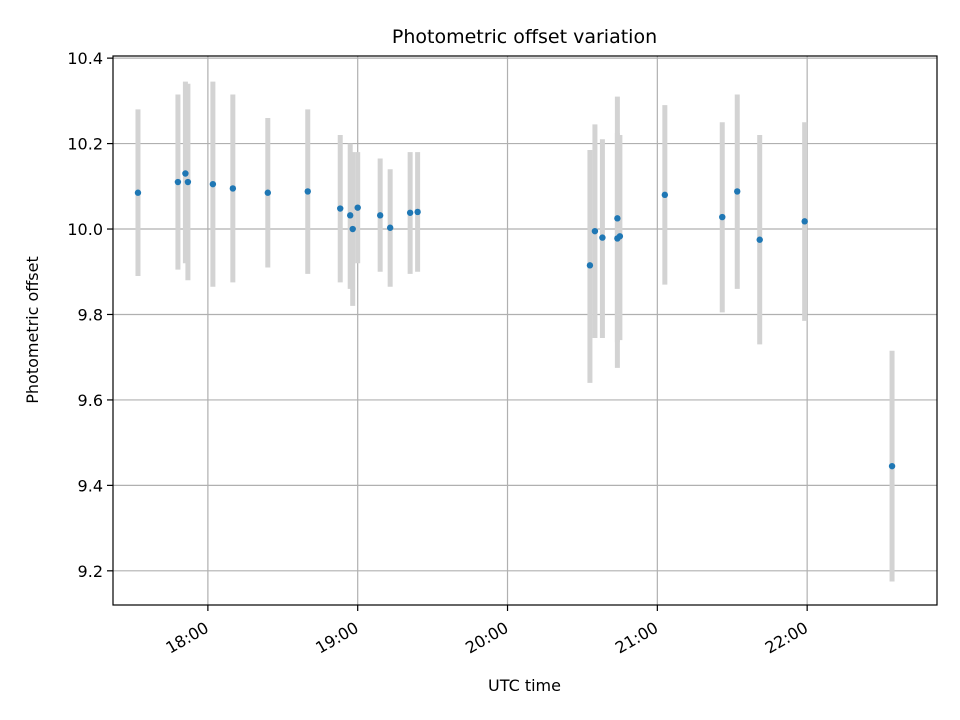 Image resolution: width=960 pixels, height=720 pixels. I want to click on y-tick-label: 9.2, so click(90, 571).